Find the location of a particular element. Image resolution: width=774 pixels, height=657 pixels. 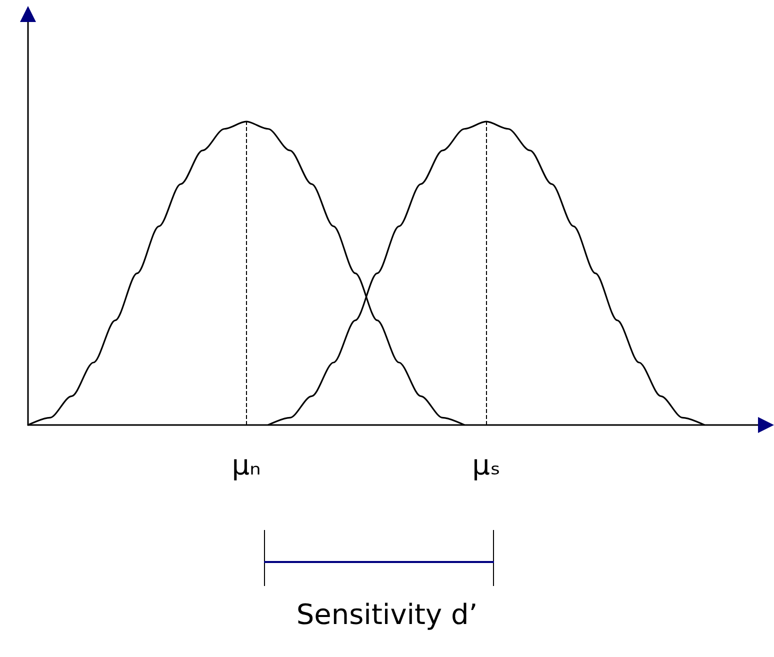

x-tick-label: μₛ is located at coordinates (486, 465).